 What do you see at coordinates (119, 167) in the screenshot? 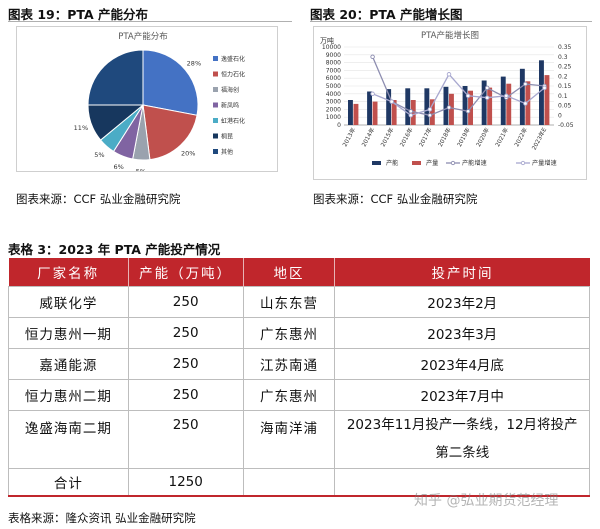
I see `pie-data-label-3: 6%` at bounding box center [119, 167].